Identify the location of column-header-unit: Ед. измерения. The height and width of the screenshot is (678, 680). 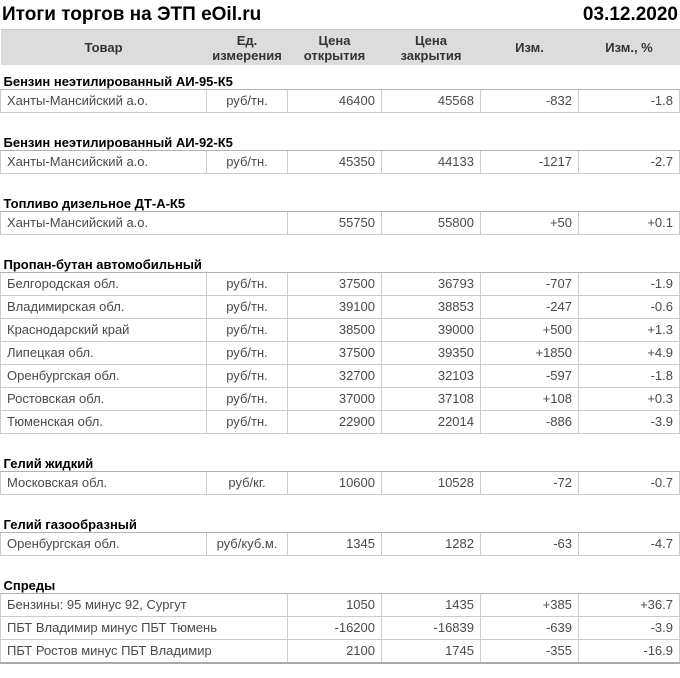
(247, 47).